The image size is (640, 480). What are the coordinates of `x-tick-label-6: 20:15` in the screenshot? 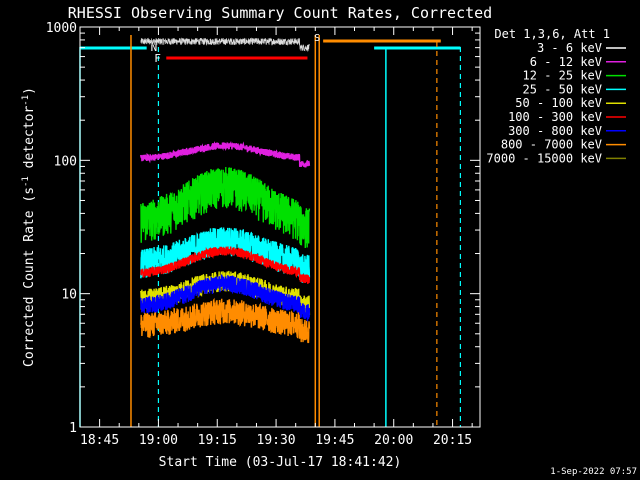 It's located at (452, 440).